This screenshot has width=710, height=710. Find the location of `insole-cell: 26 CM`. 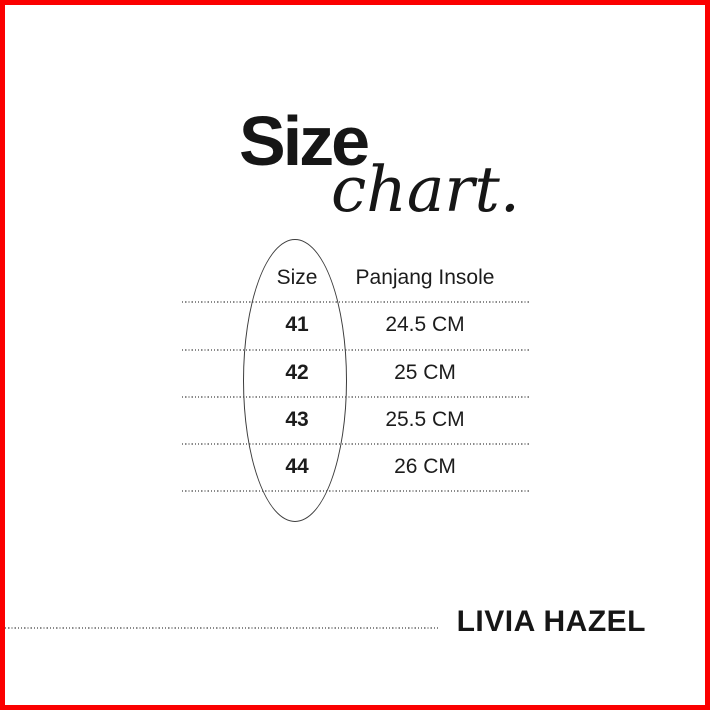

insole-cell: 26 CM is located at coordinates (425, 466).